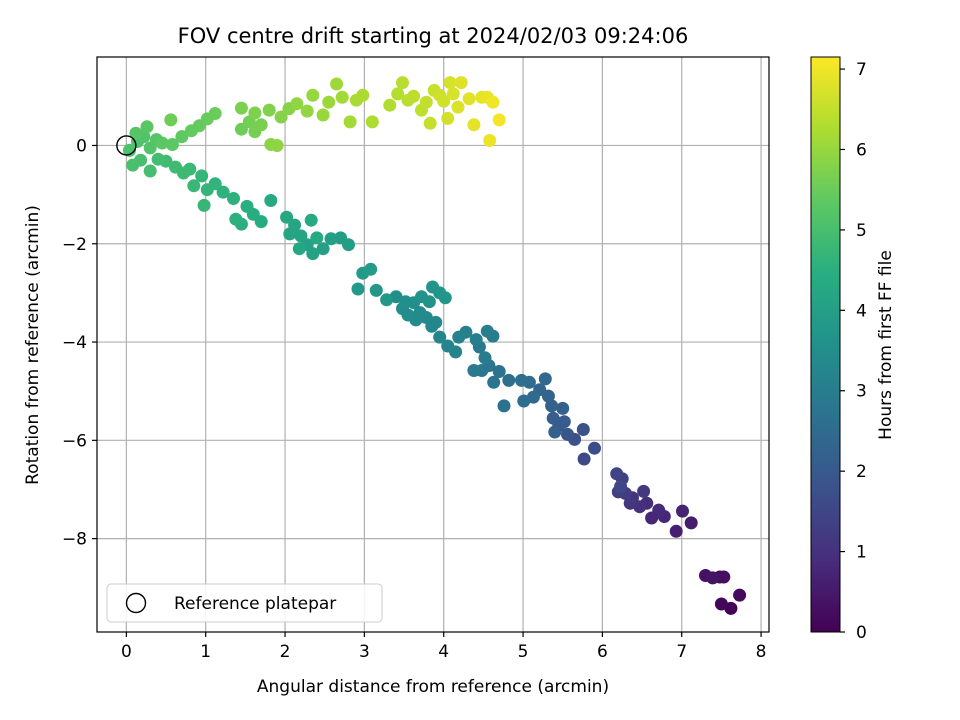 Image resolution: width=960 pixels, height=720 pixels. Describe the element at coordinates (74, 245) in the screenshot. I see `y-tick-label: −2` at that location.